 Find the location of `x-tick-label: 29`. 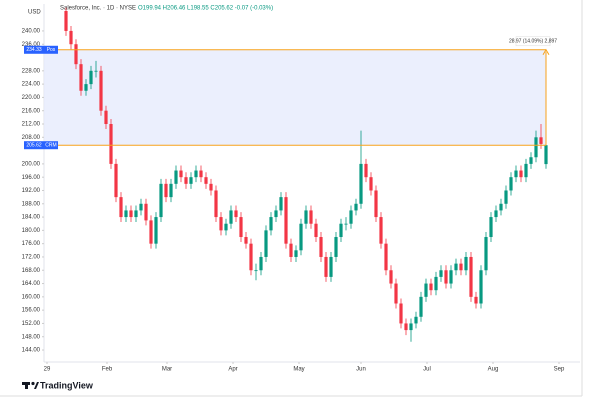

x-tick-label: 29 is located at coordinates (47, 370).